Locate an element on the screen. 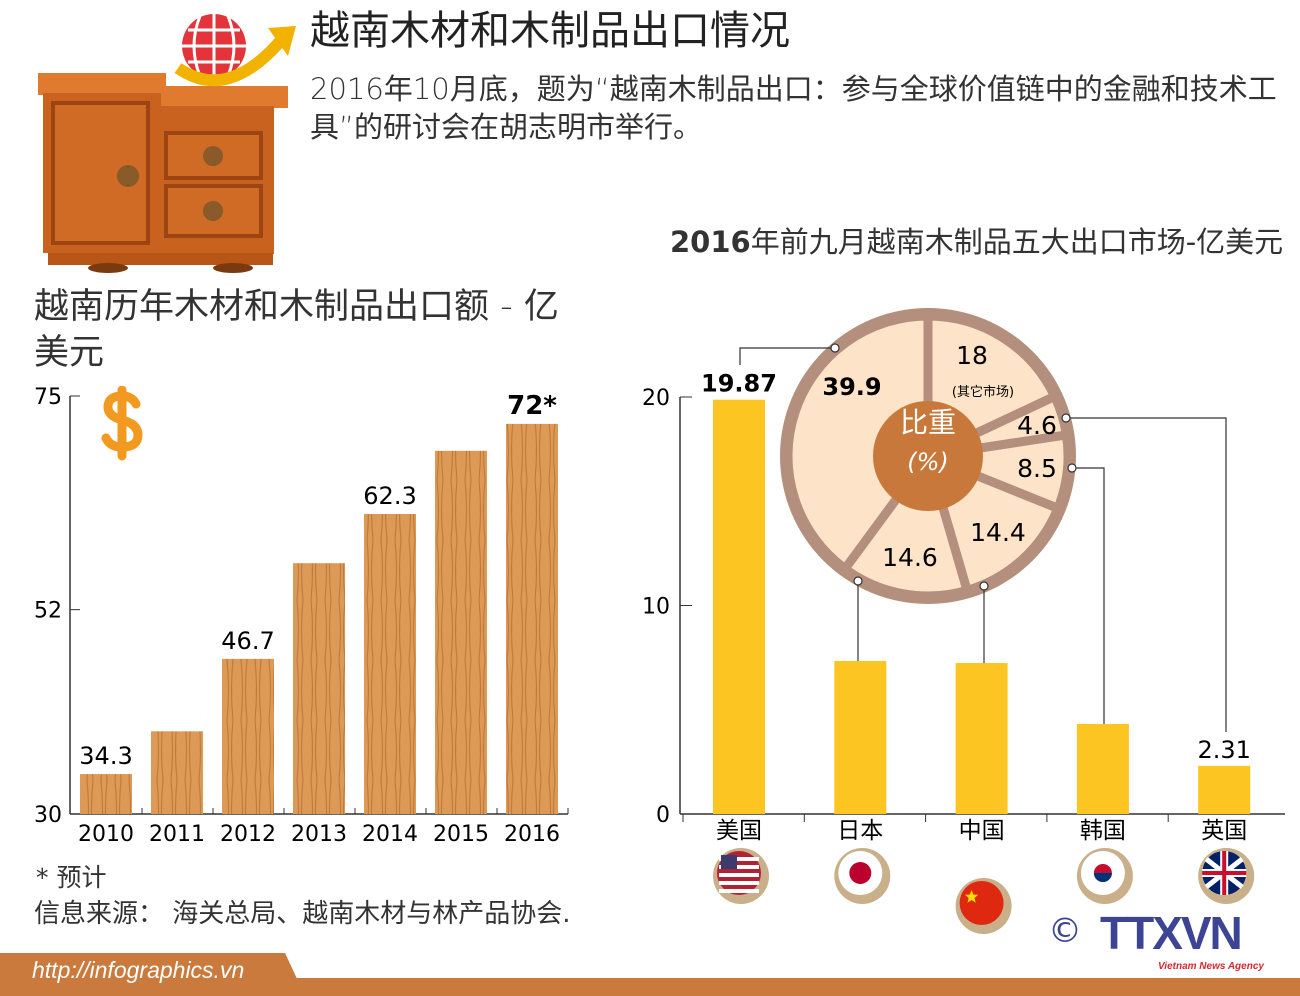  flag-field is located at coordinates (981, 903).